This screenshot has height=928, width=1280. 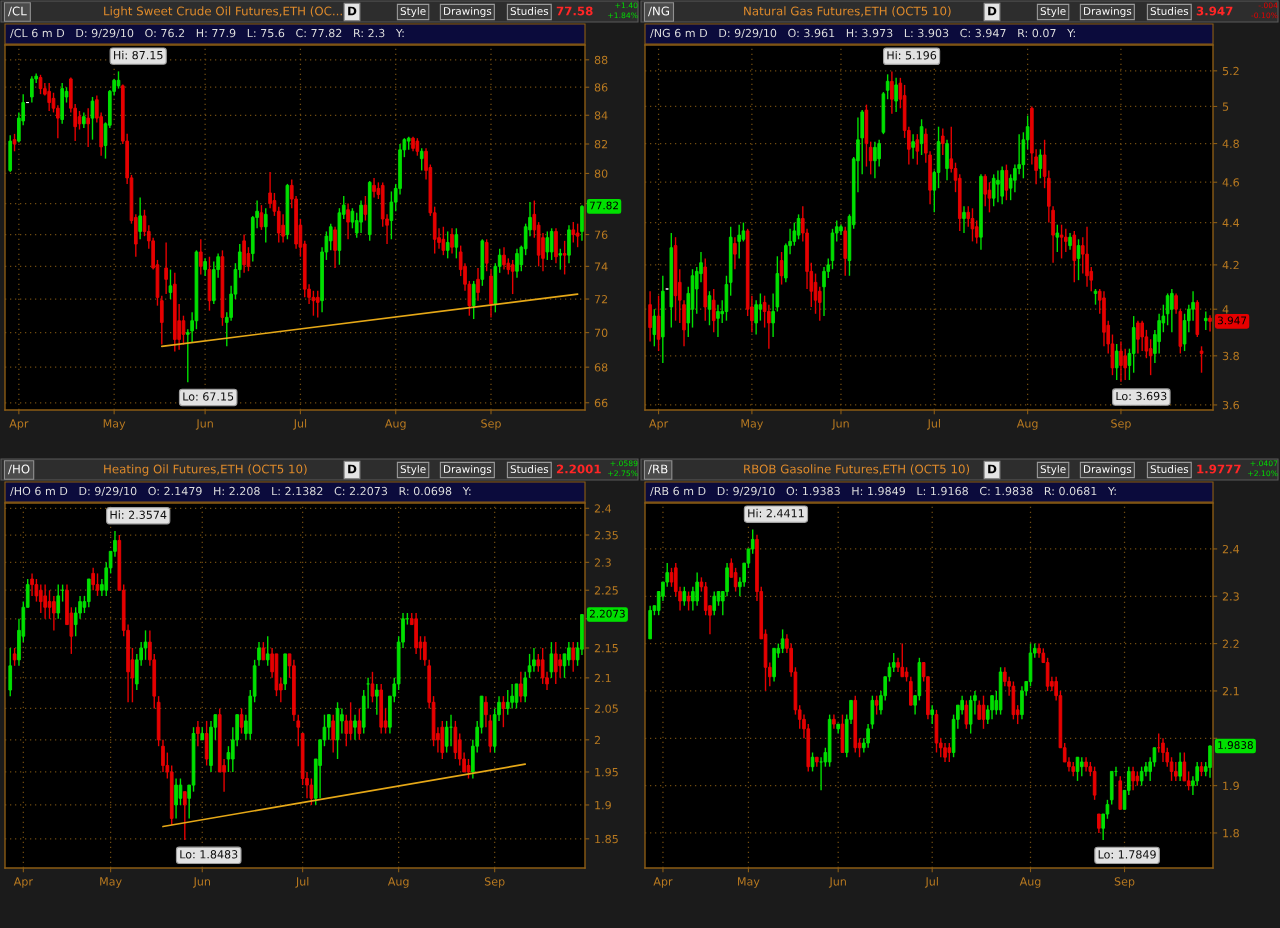 What do you see at coordinates (601, 367) in the screenshot?
I see `y-tick-label: 68` at bounding box center [601, 367].